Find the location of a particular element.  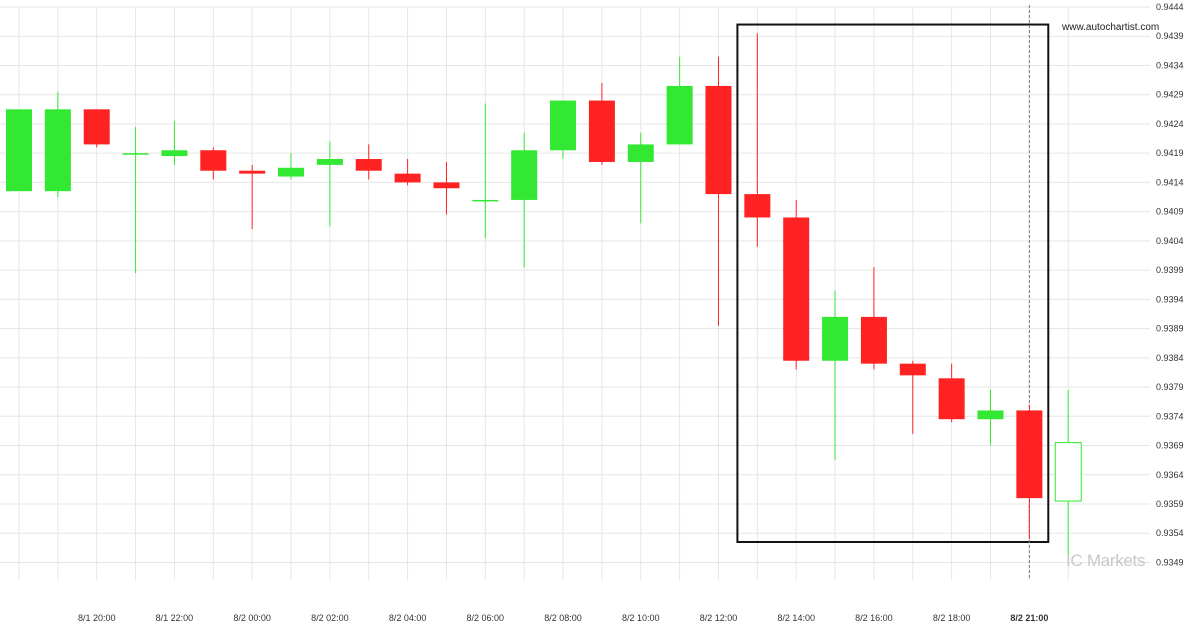

source-label: www.autochartist.com is located at coordinates (1111, 27).